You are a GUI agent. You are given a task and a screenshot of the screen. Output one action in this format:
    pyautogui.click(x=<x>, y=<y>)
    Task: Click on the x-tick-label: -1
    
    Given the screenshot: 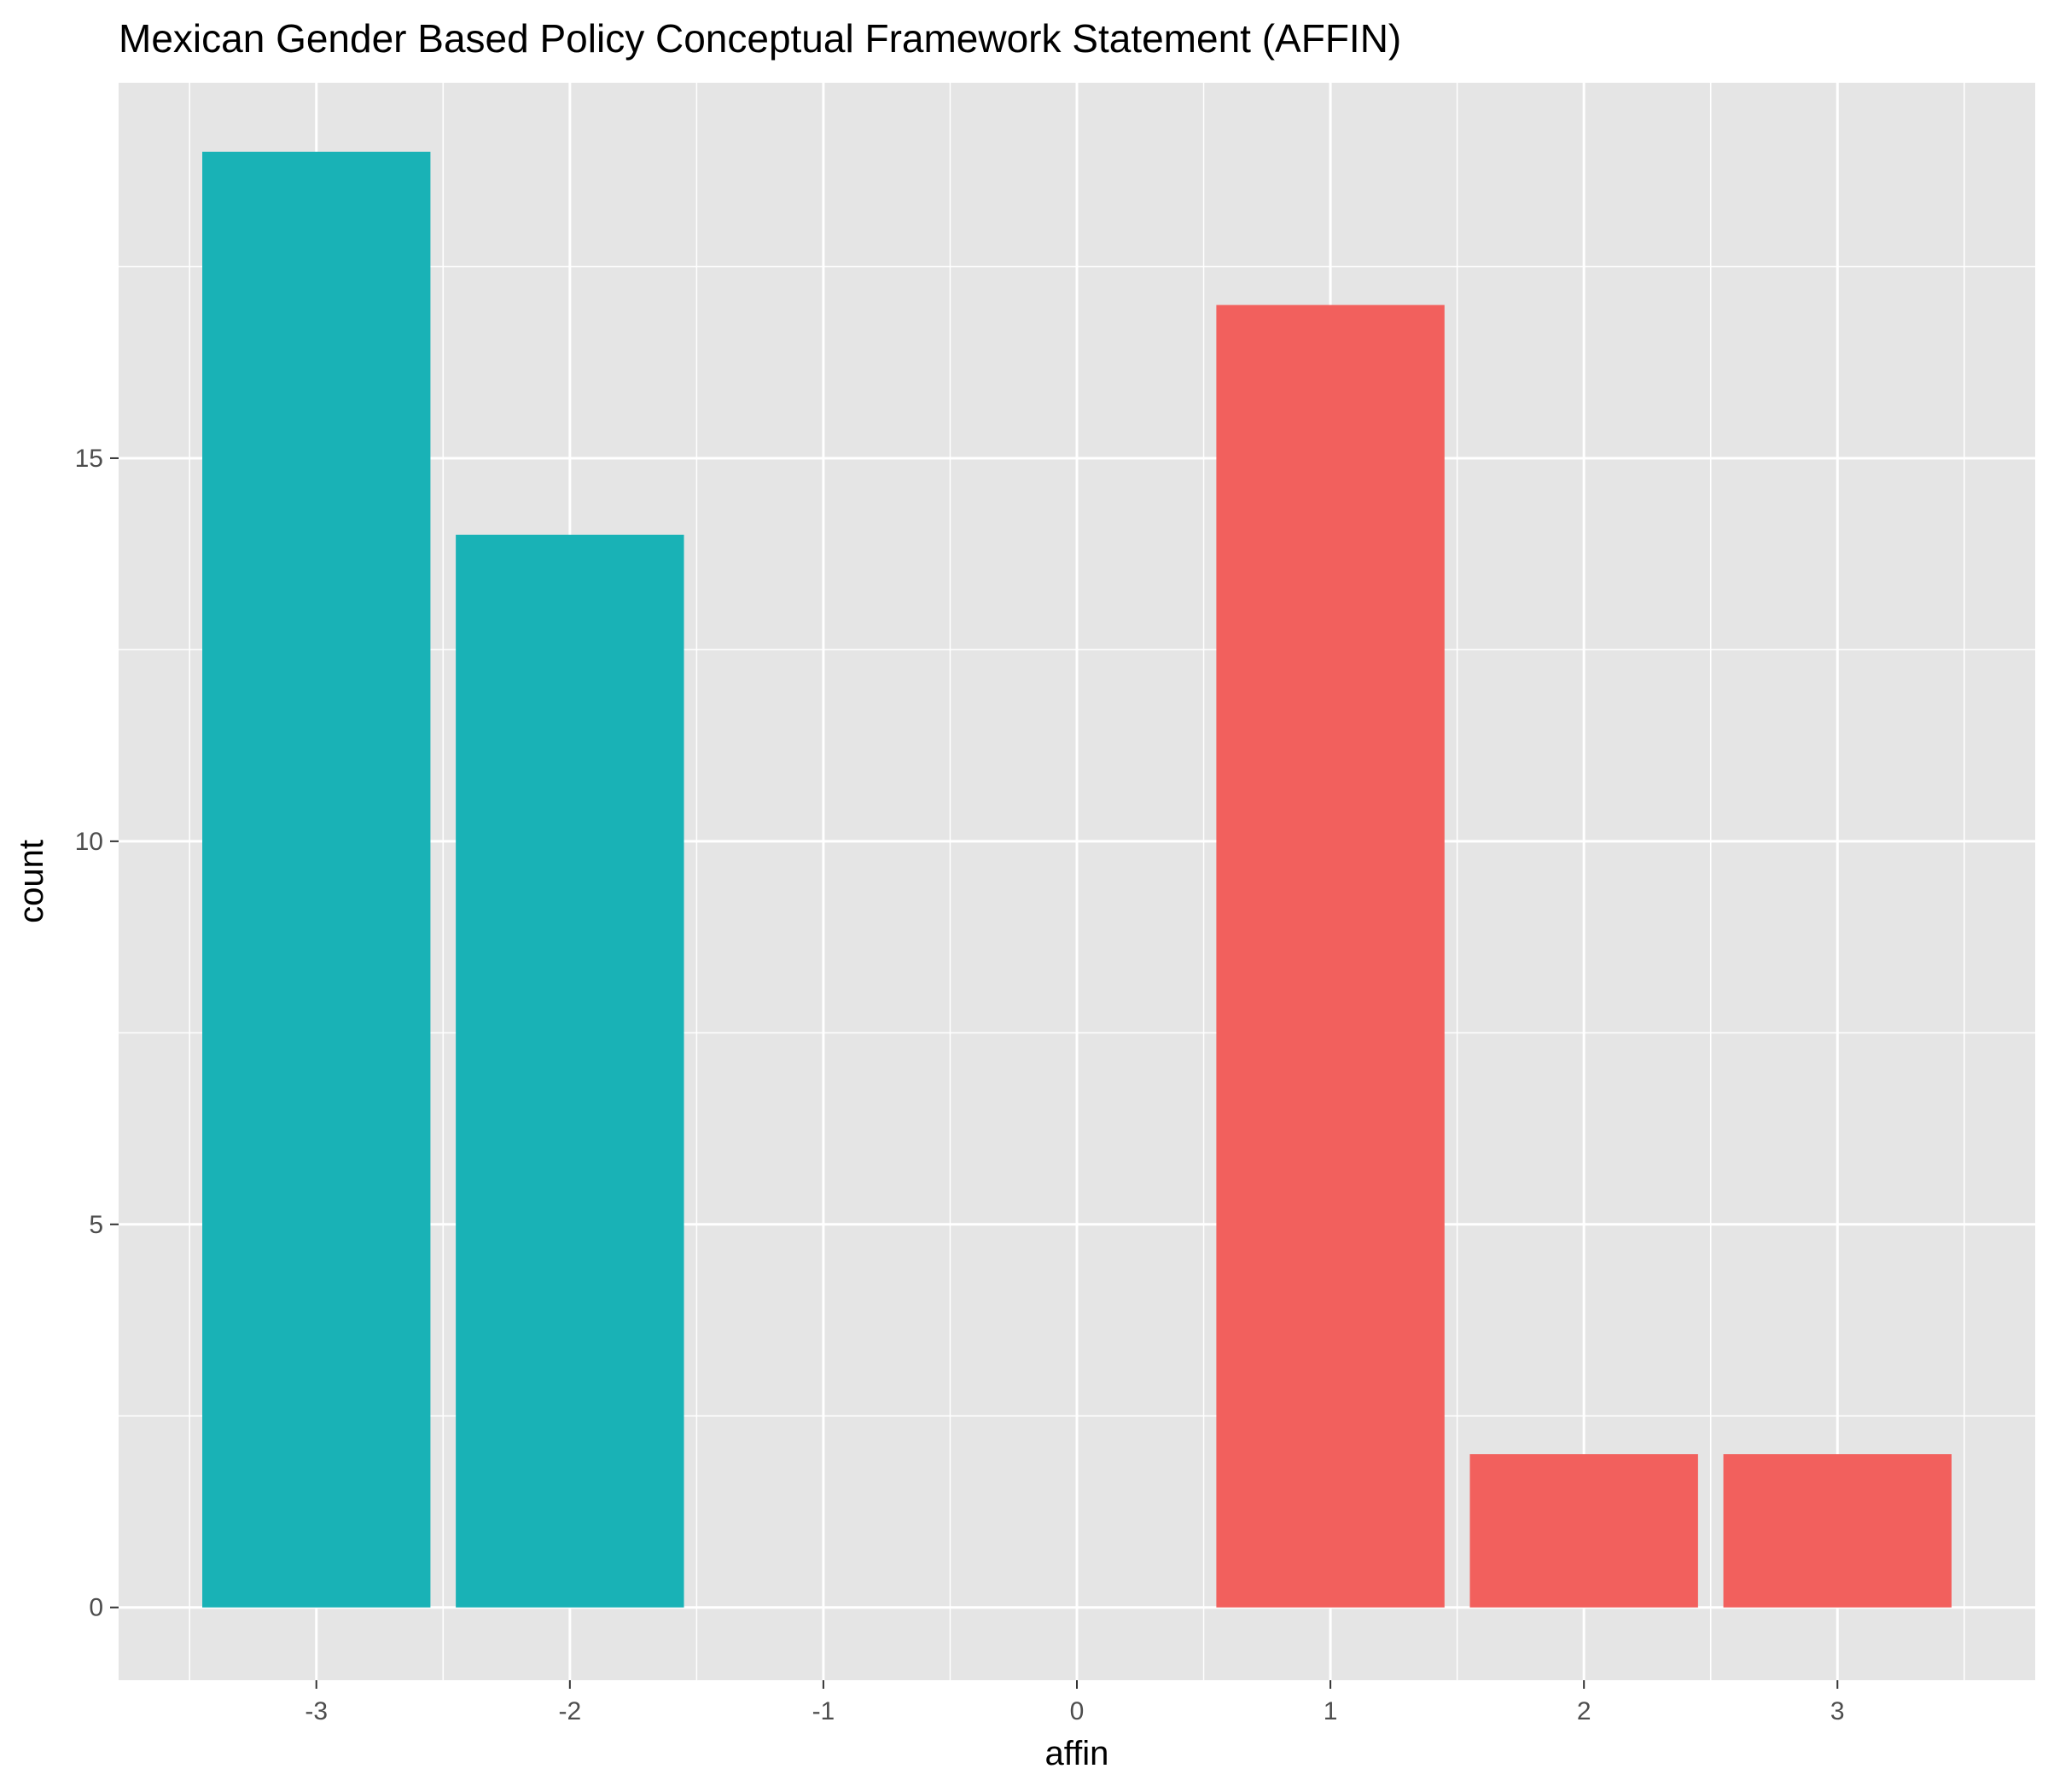 What is the action you would take?
    pyautogui.click(x=823, y=1711)
    